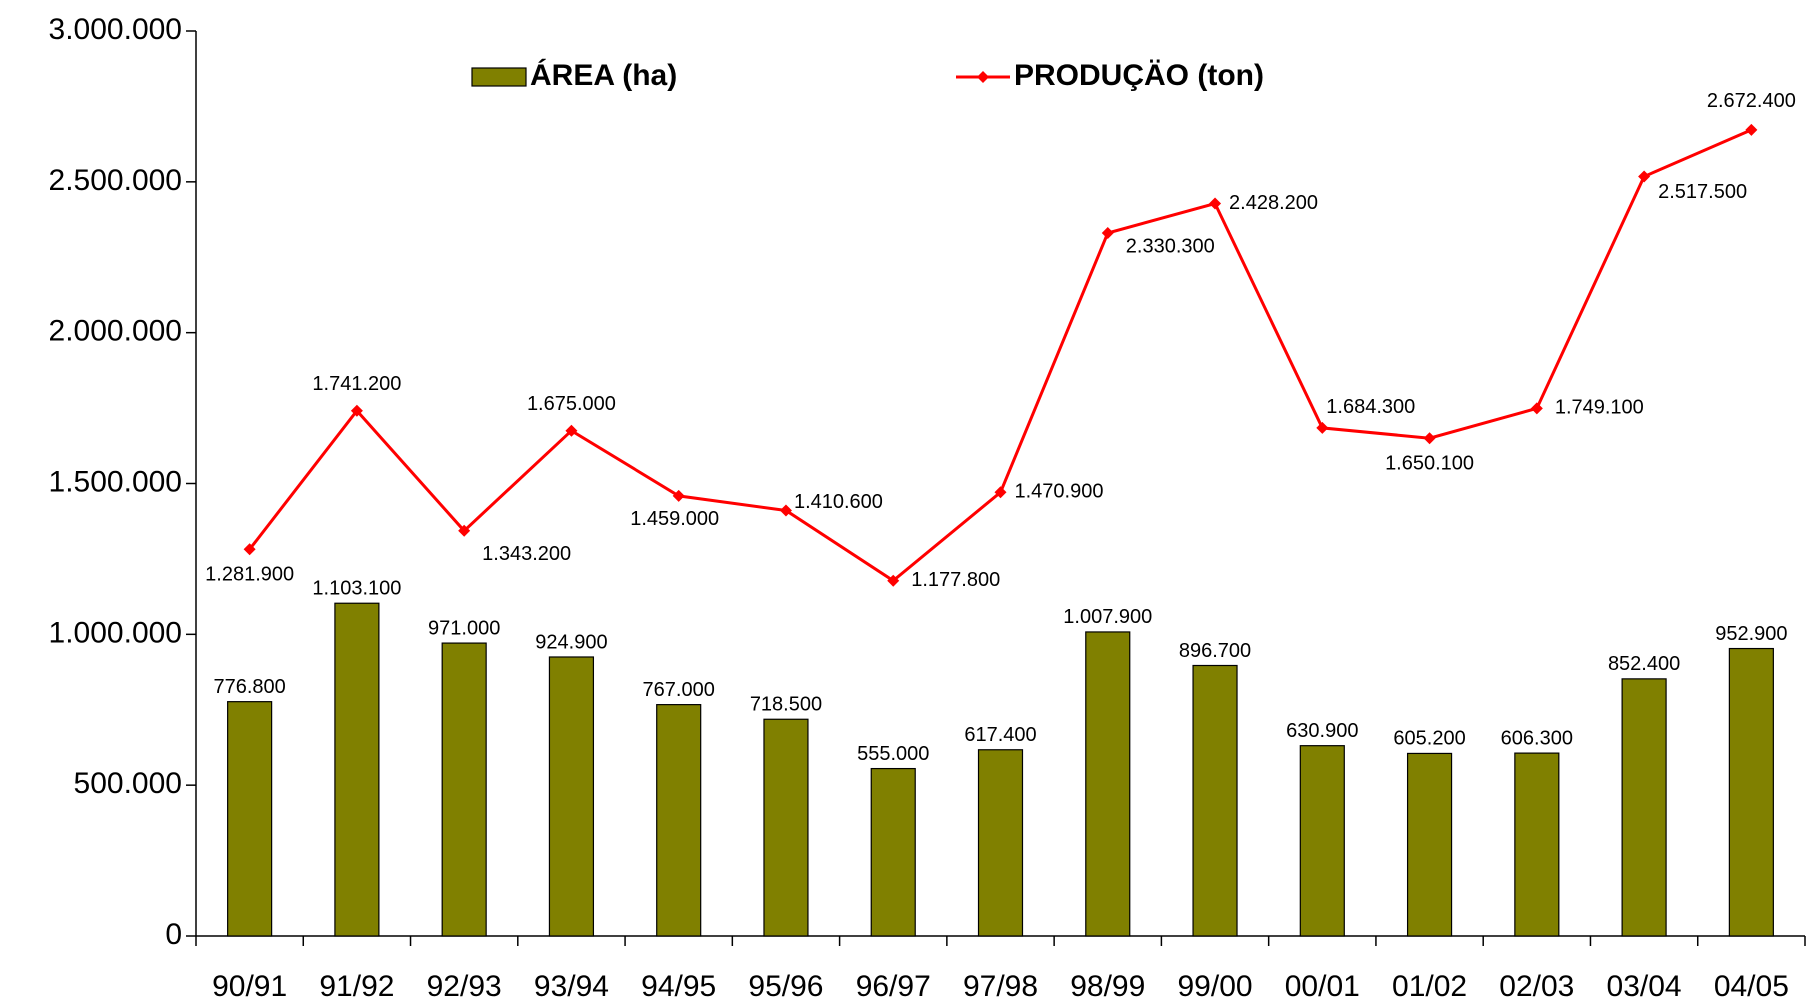 The image size is (1807, 1003). Describe the element at coordinates (785, 986) in the screenshot. I see `x-tick-label: 95/96` at that location.